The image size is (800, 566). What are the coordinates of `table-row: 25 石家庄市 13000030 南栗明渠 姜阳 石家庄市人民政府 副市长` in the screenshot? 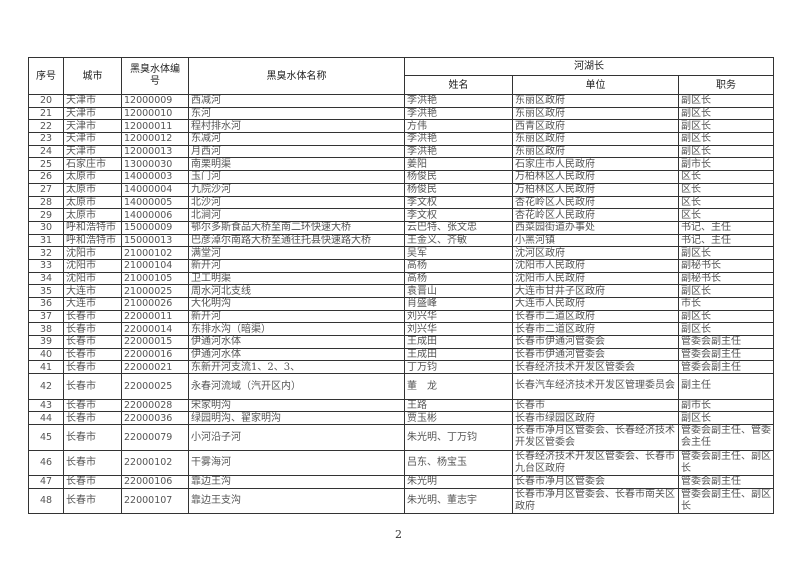 It's located at (401, 164).